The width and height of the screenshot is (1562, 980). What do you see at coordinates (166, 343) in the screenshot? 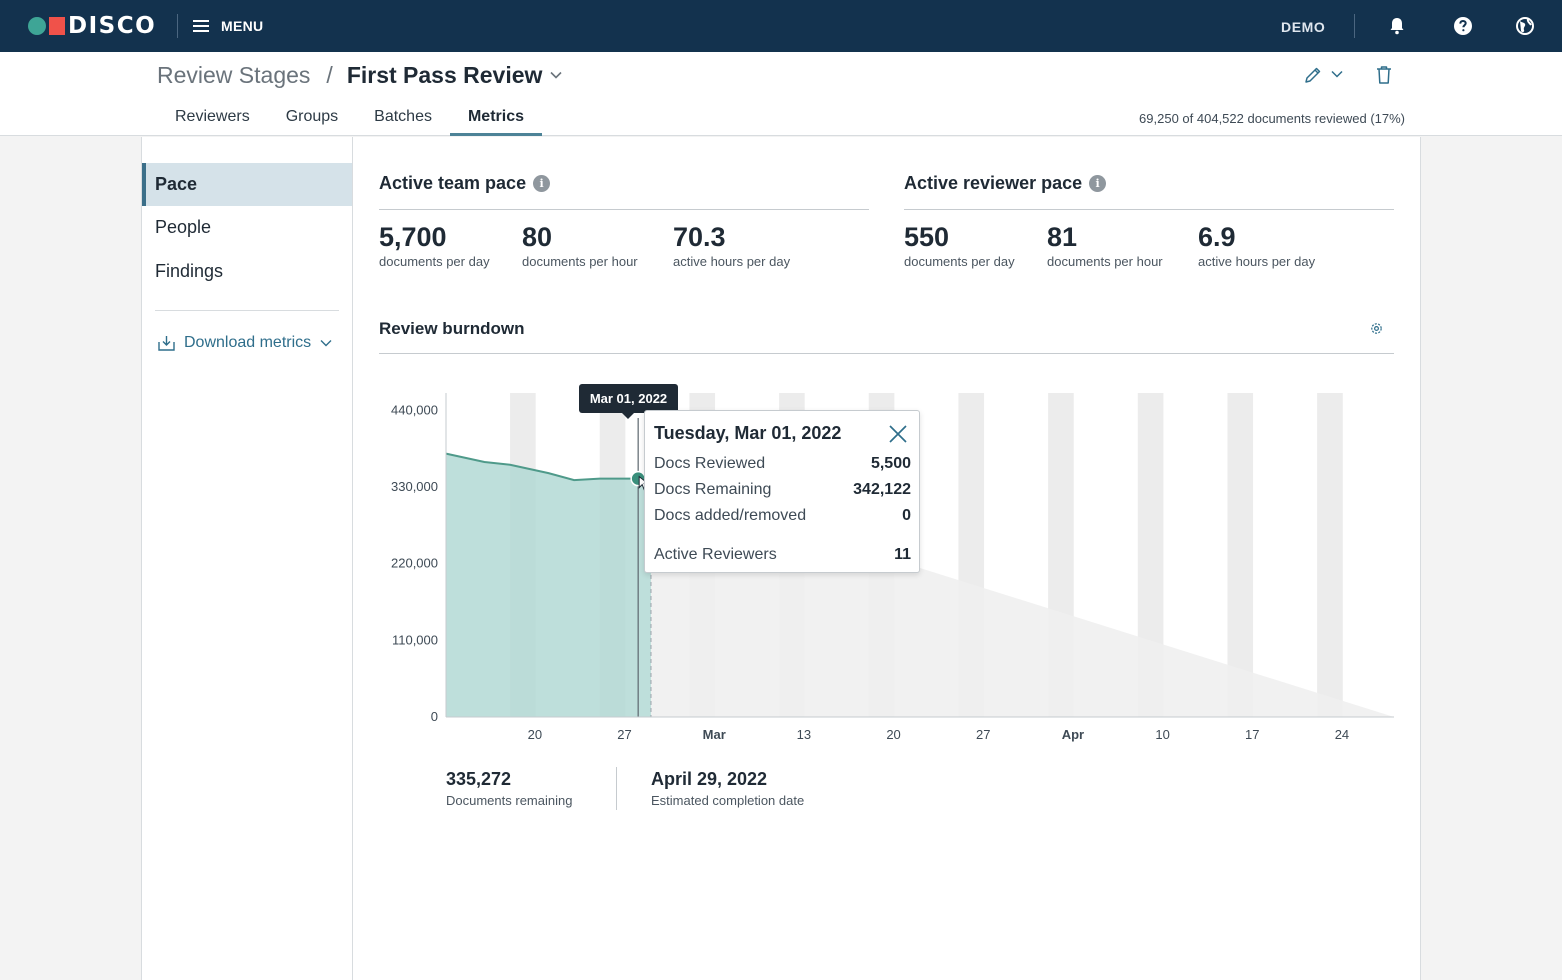
I see `download-icon` at bounding box center [166, 343].